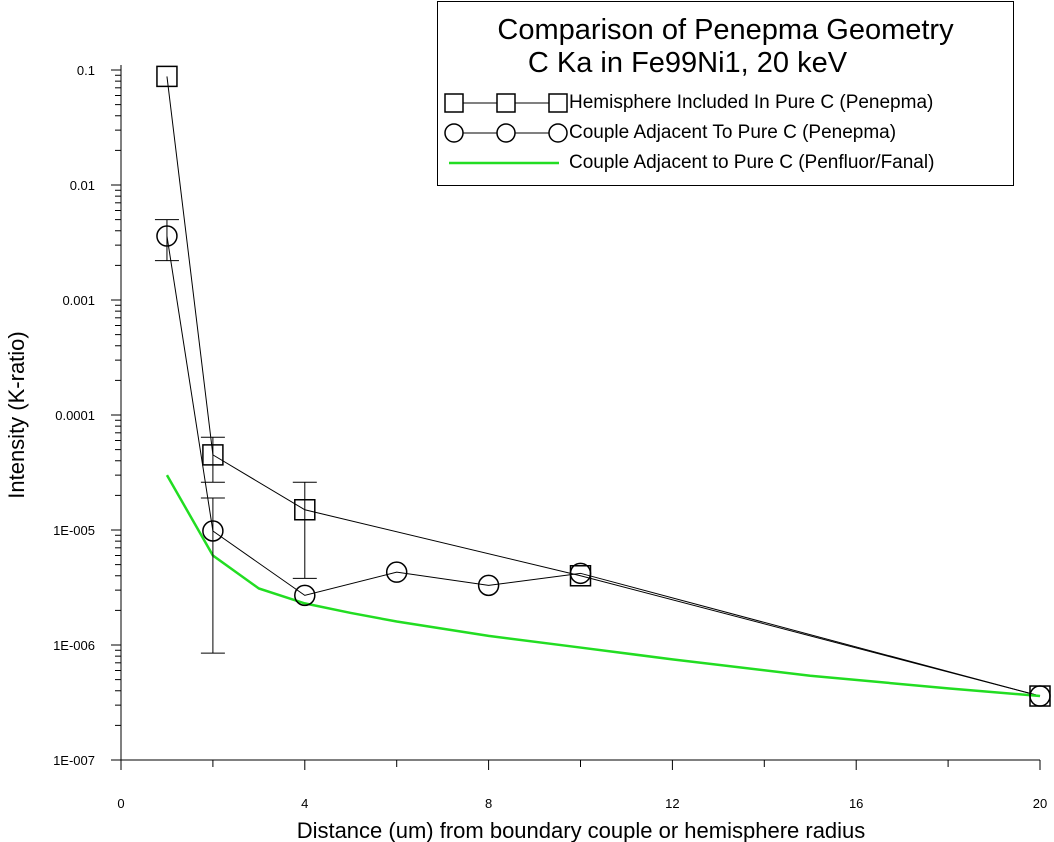 The width and height of the screenshot is (1054, 842). Describe the element at coordinates (74, 760) in the screenshot. I see `y-tick-label: 1E-007` at that location.